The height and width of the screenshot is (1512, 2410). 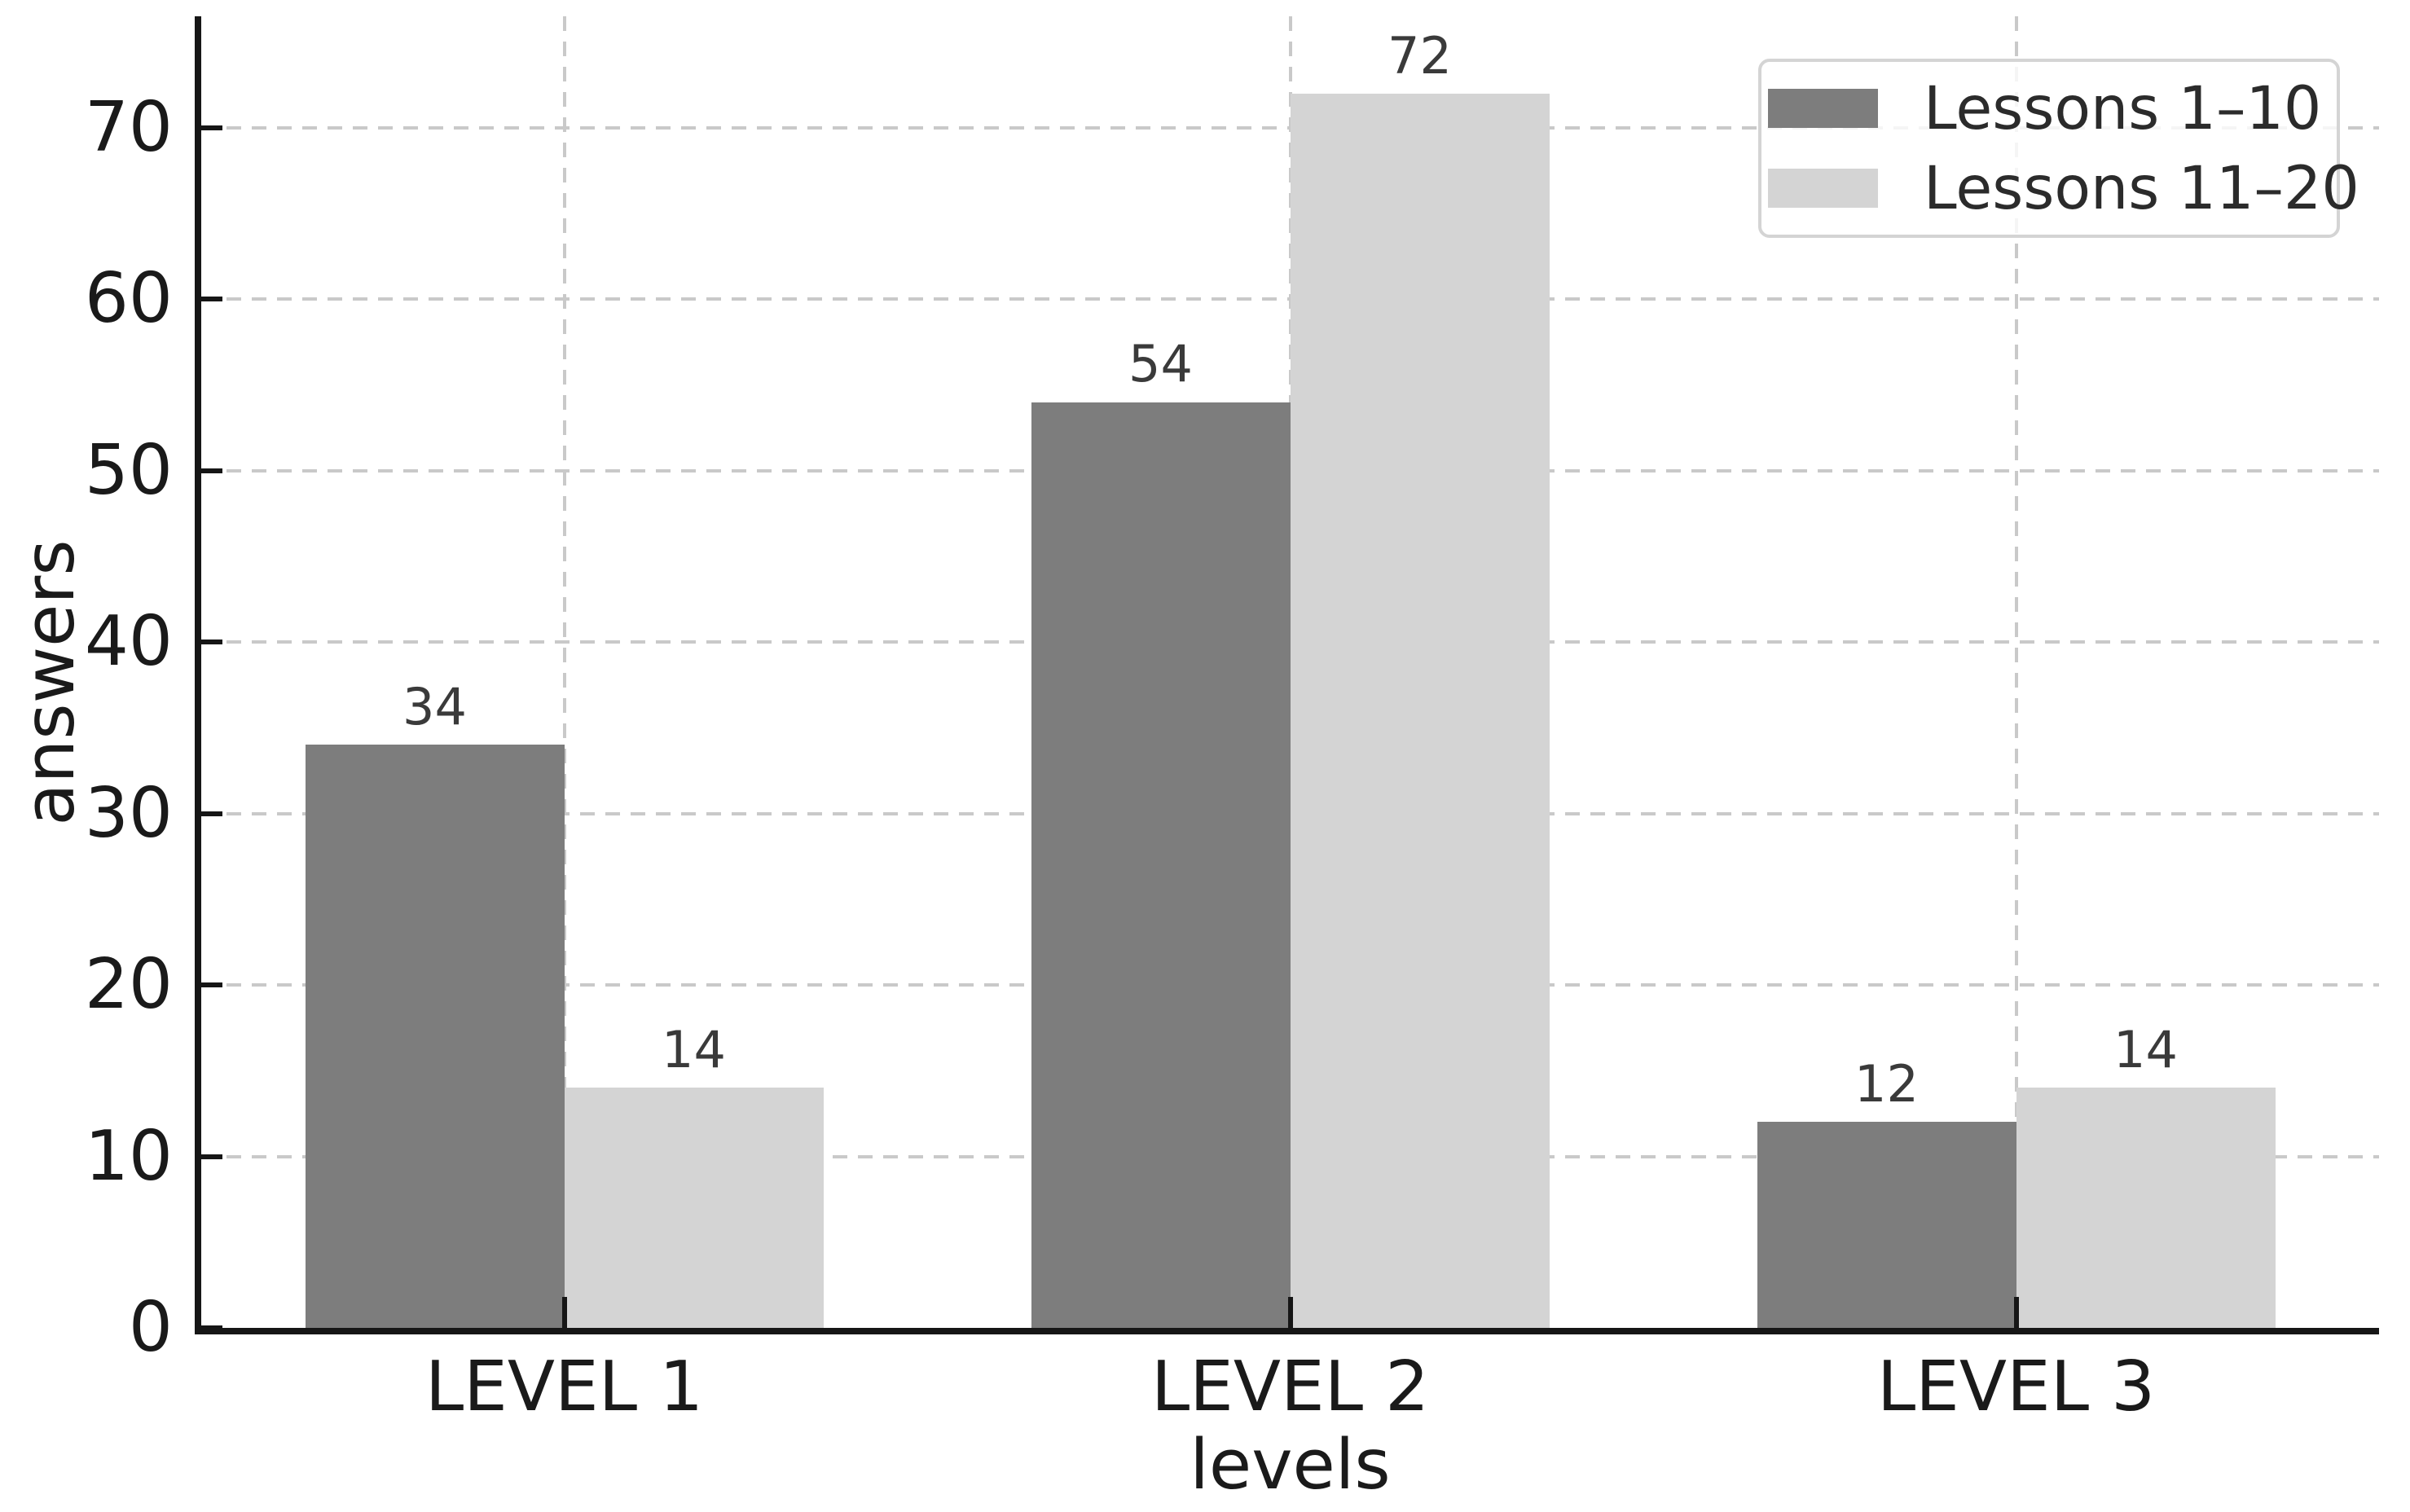 I want to click on x-axis-tick-labels: LEVEL 1 LEVEL 2 LEVEL 3, so click(x=1290, y=1390).